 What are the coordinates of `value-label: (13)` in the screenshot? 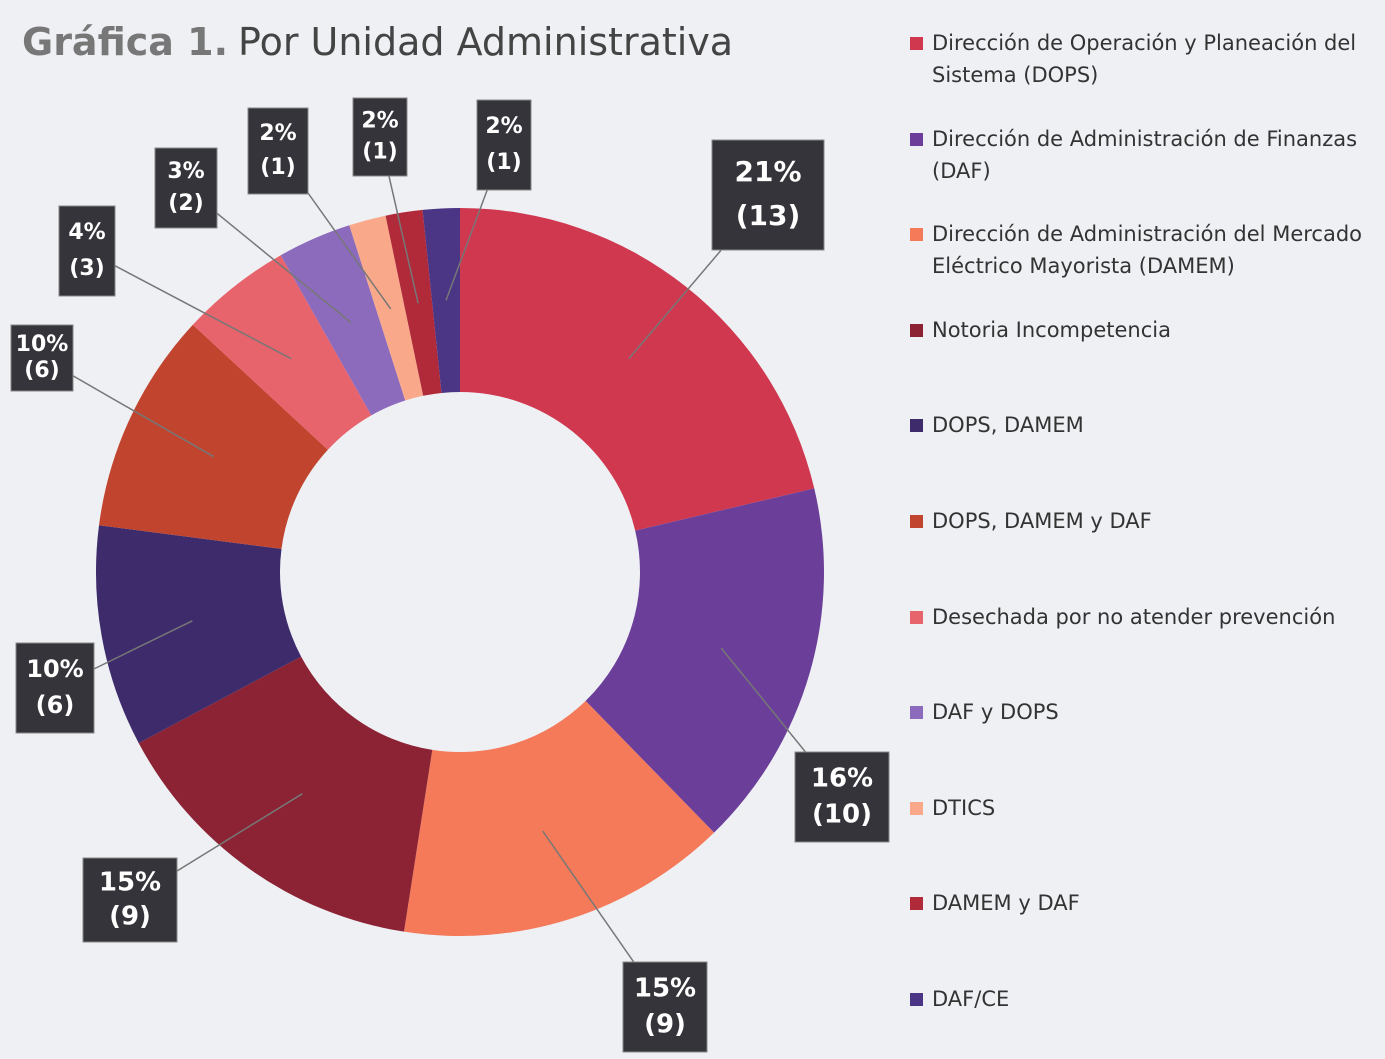 It's located at (768, 215).